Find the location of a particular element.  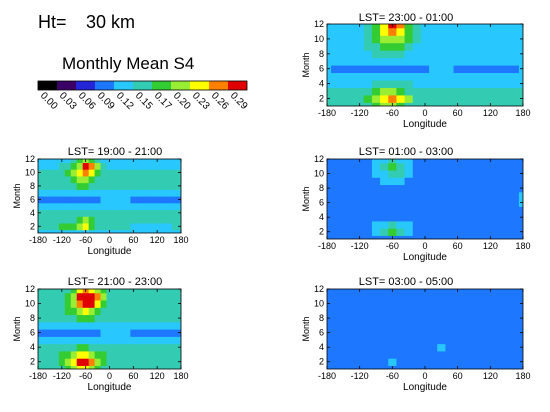

colorbar-tick-label: 0.12 is located at coordinates (125, 101).